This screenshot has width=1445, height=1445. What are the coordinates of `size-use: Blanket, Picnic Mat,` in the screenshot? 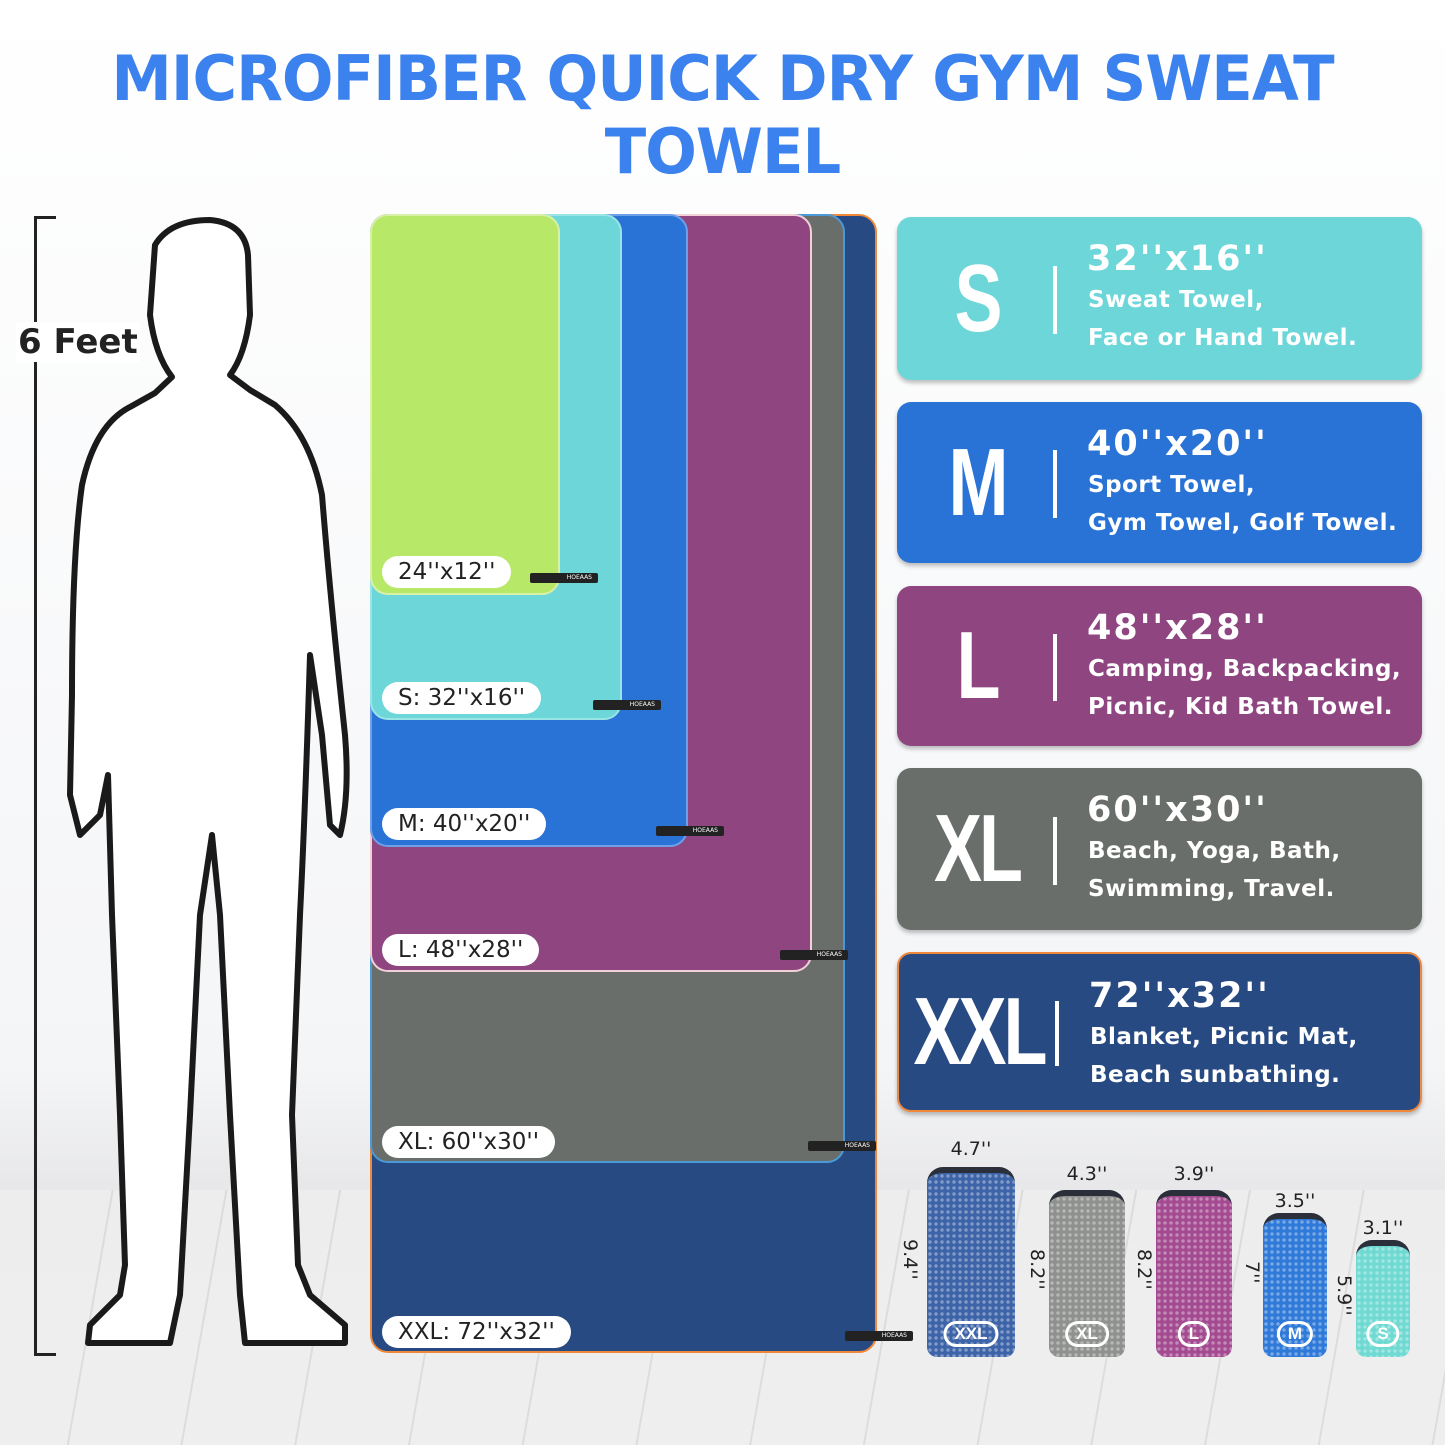 It's located at (1224, 1037).